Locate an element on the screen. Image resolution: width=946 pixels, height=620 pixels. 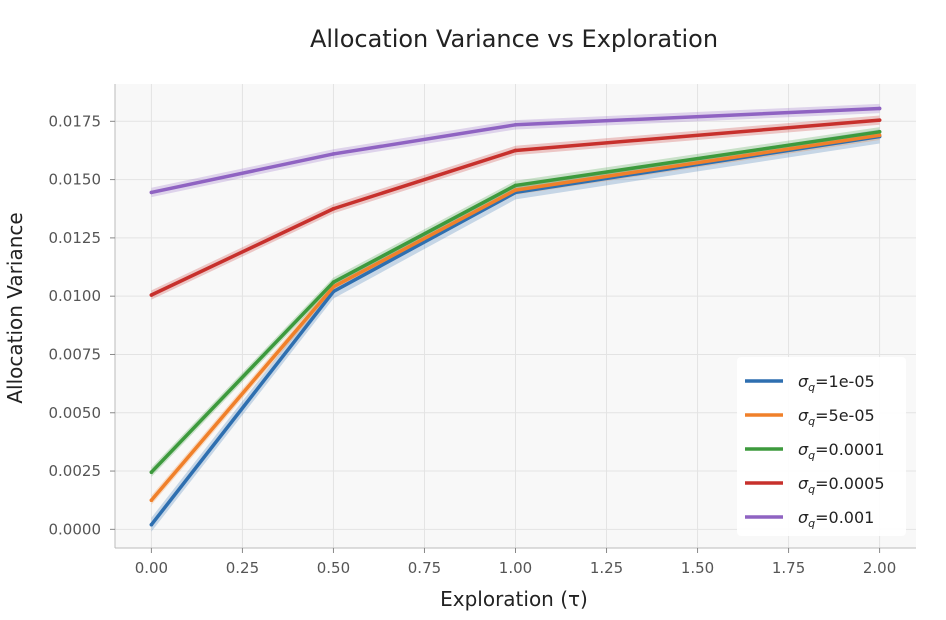
legend-box is located at coordinates (821, 446).